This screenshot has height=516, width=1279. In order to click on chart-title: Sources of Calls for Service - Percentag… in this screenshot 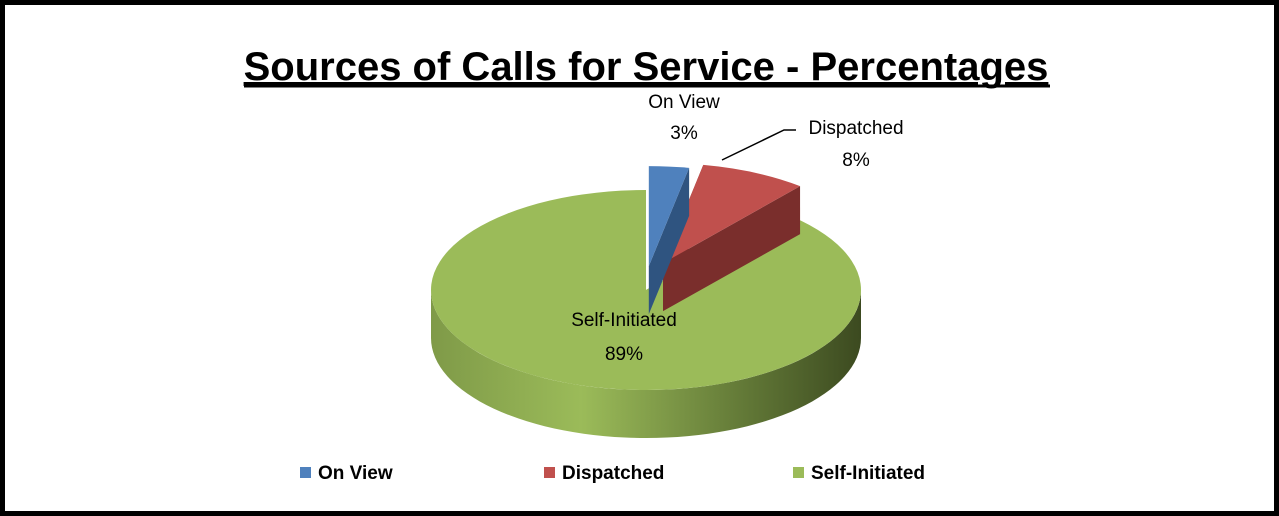, I will do `click(646, 67)`.